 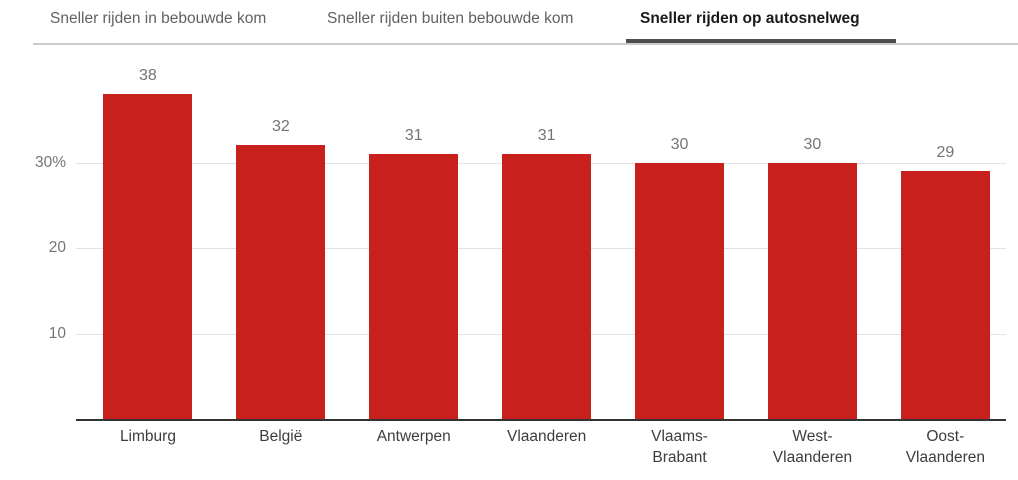 I want to click on y-axis-tick-label: 10, so click(x=57, y=333).